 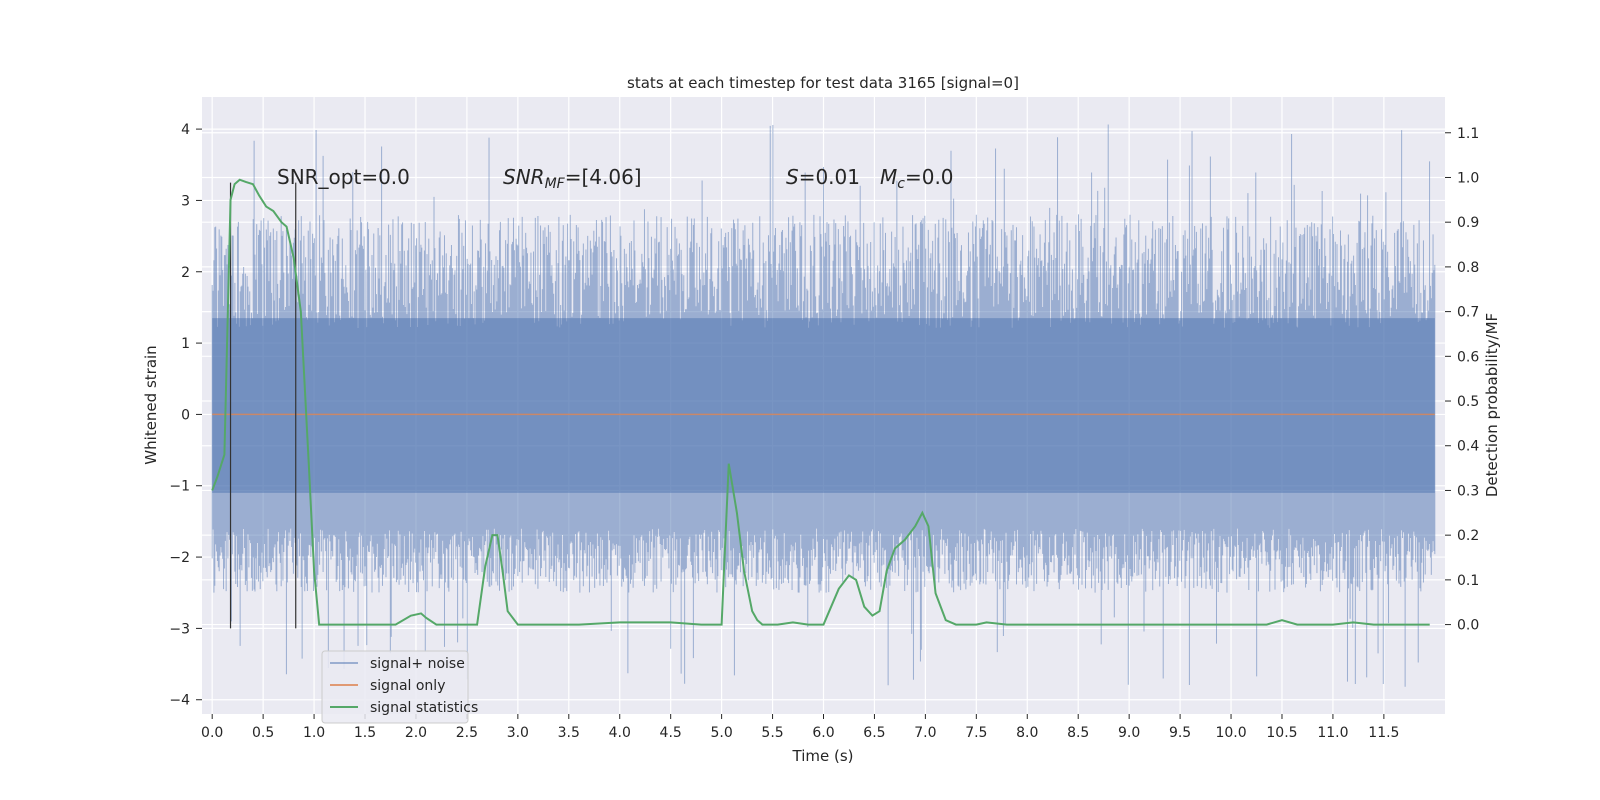 I want to click on y-right-tick-label: 0.9, so click(x=1468, y=223).